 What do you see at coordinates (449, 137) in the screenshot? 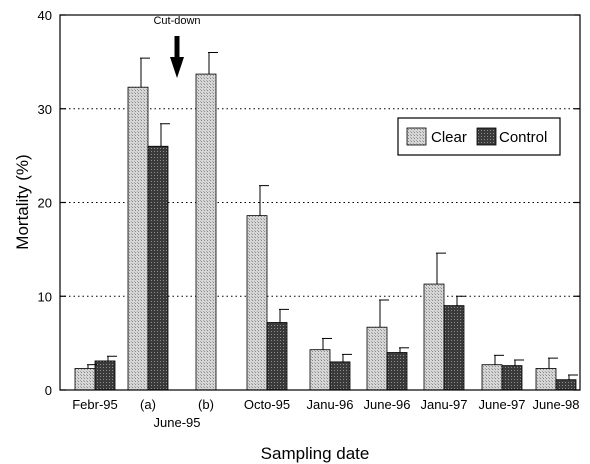
I see `legend-label-clear: Clear` at bounding box center [449, 137].